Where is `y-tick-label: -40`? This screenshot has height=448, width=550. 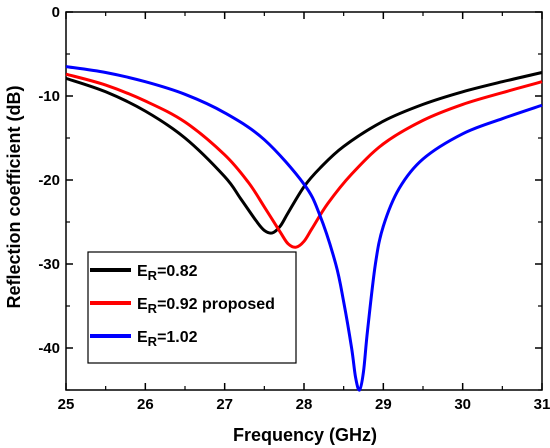
y-tick-label: -40 is located at coordinates (49, 348).